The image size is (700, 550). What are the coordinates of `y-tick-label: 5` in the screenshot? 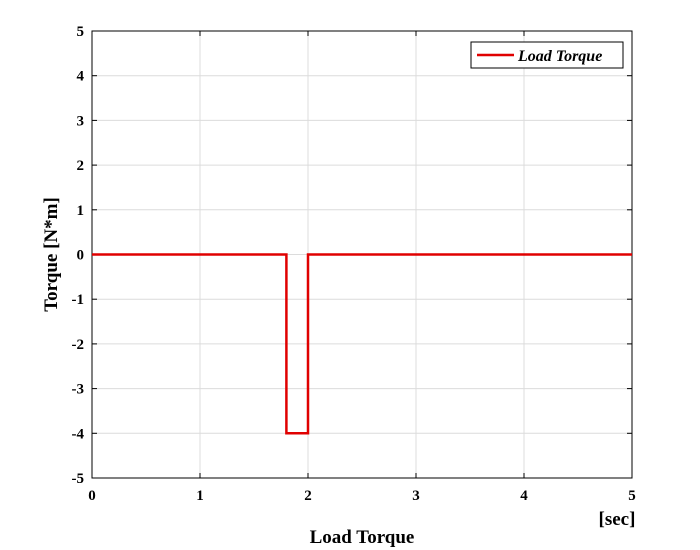 It's located at (81, 32).